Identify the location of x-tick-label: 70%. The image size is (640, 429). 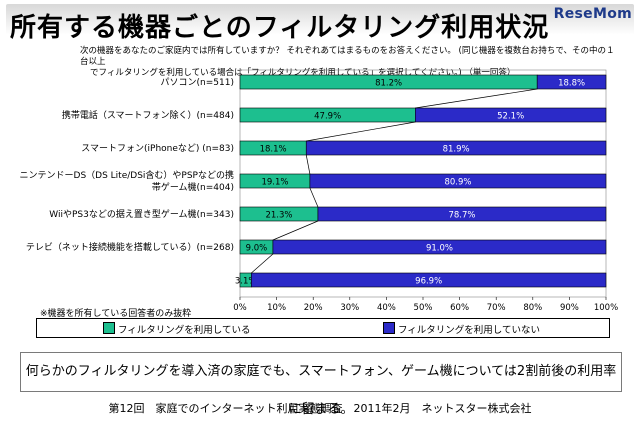
(496, 308).